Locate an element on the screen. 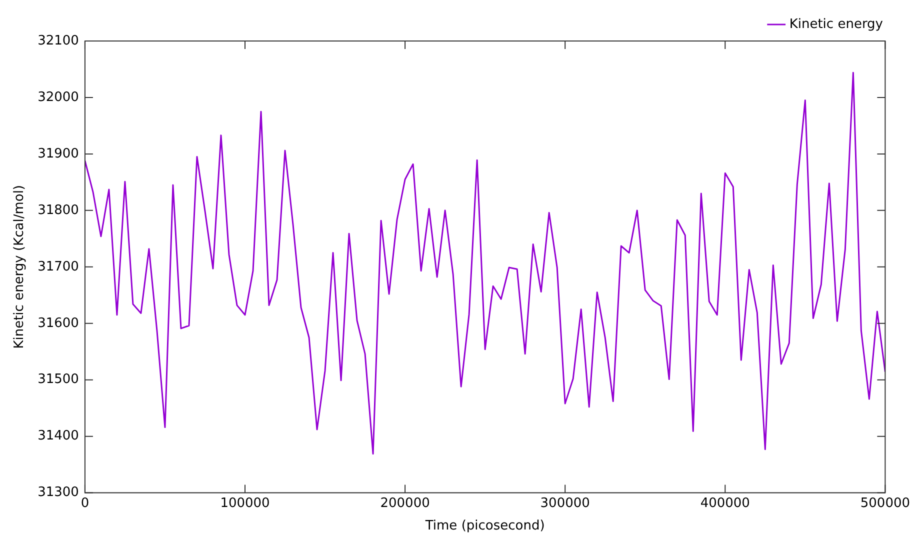 This screenshot has width=923, height=548. x-tick-label: 0 is located at coordinates (85, 503).